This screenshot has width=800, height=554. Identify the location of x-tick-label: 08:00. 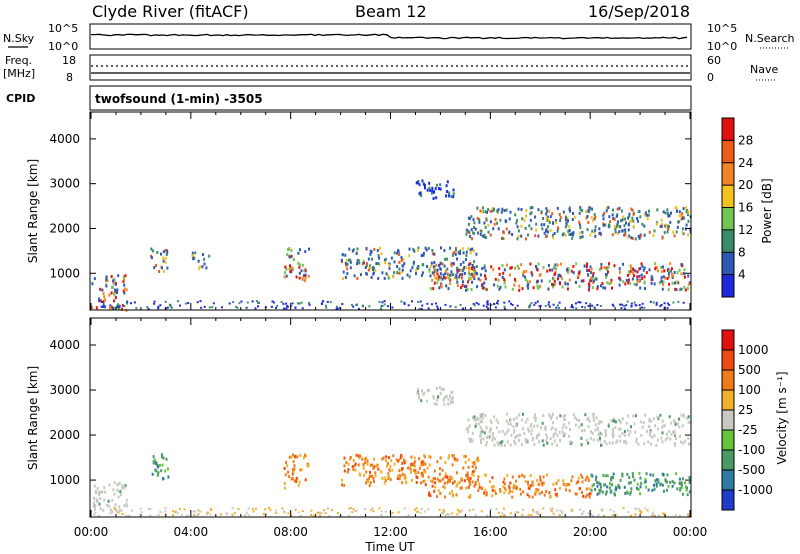
(290, 532).